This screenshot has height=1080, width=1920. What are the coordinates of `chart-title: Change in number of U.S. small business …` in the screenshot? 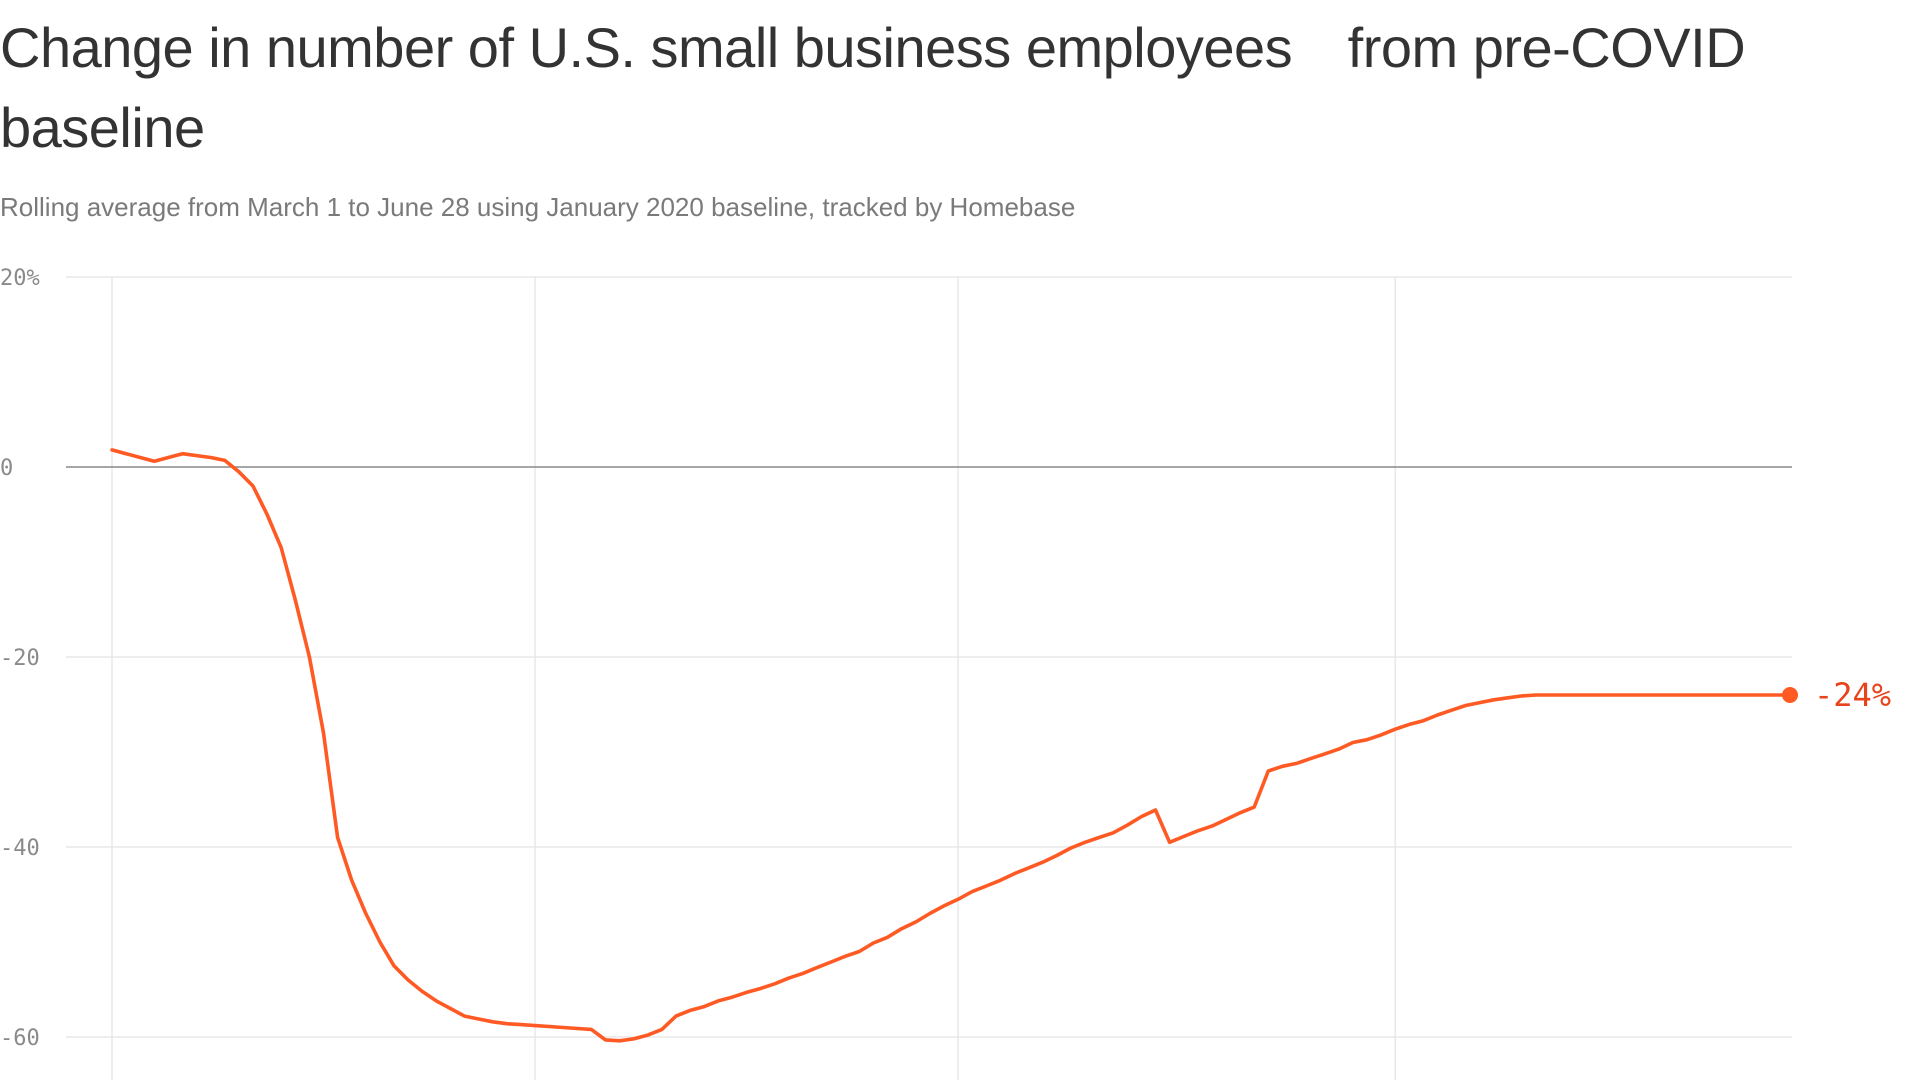 It's located at (873, 87).